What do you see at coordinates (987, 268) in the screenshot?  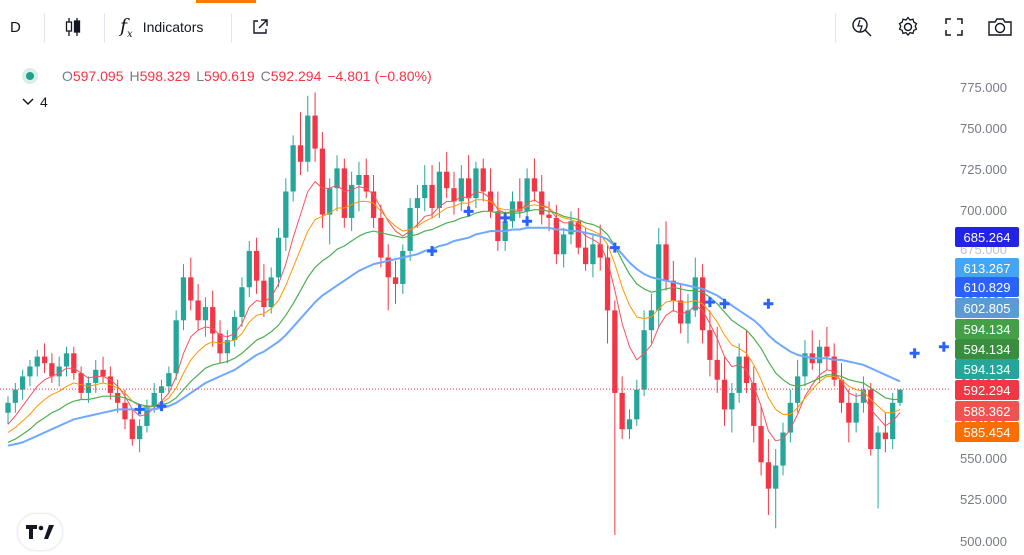 I see `price-label: 613.267` at bounding box center [987, 268].